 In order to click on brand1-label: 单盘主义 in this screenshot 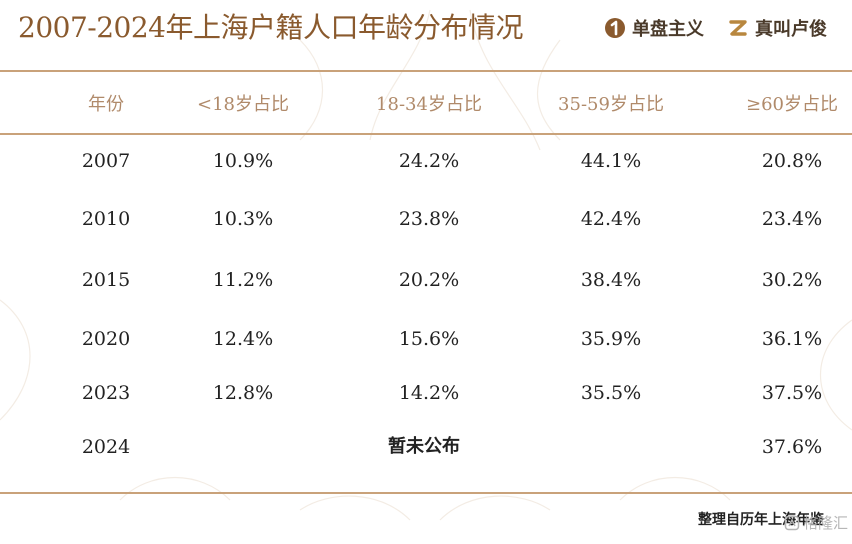, I will do `click(668, 29)`.